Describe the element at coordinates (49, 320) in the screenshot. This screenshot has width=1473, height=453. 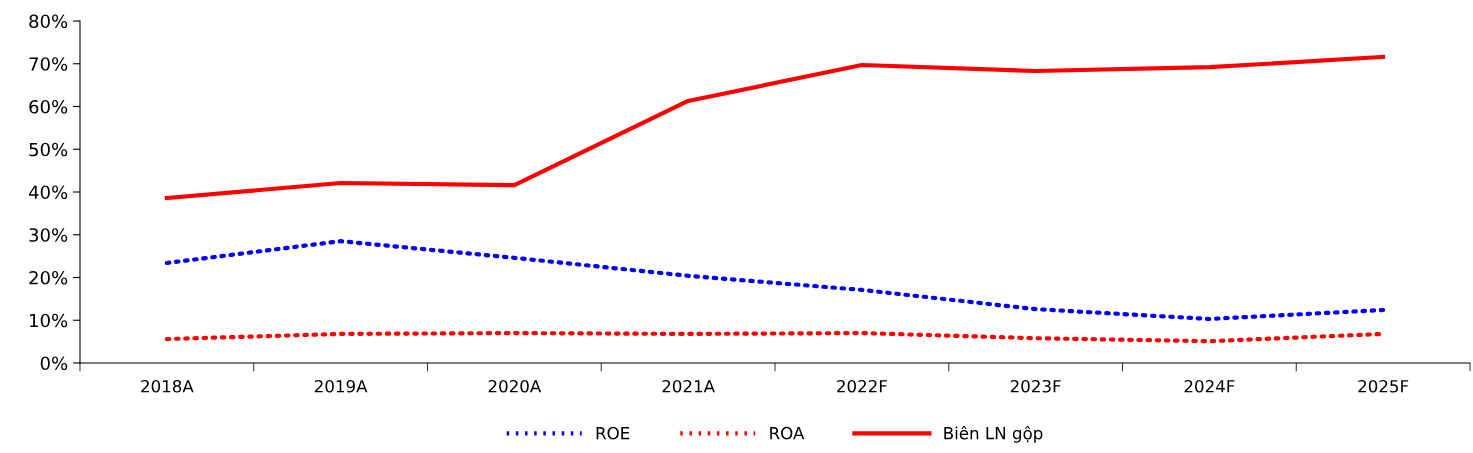
I see `y-tick-label: 10%` at that location.